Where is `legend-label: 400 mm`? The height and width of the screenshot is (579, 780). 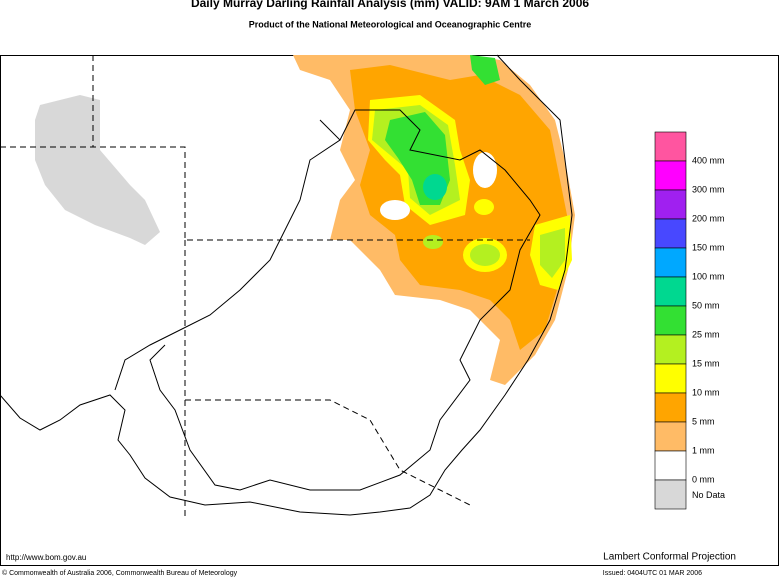 legend-label: 400 mm is located at coordinates (708, 160).